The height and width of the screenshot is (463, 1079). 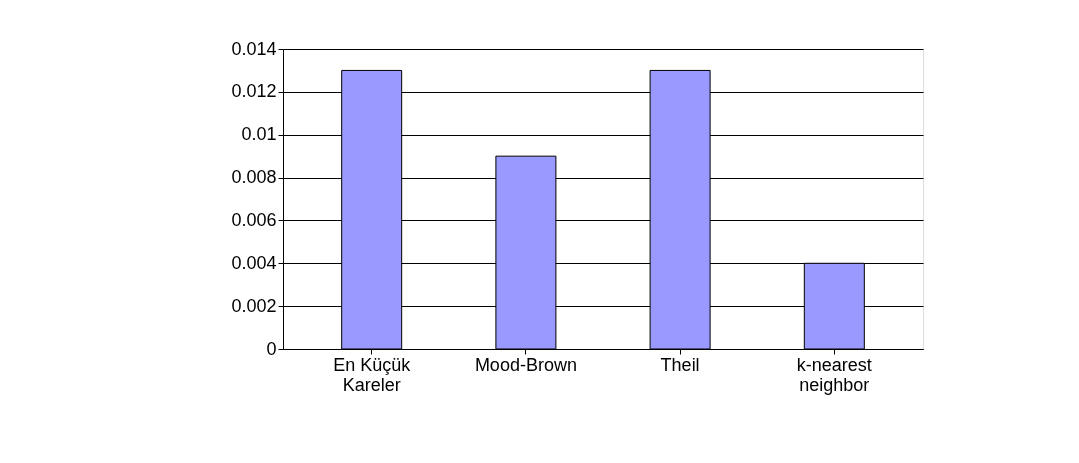 I want to click on y-tick-label: 0.01, so click(x=259, y=134).